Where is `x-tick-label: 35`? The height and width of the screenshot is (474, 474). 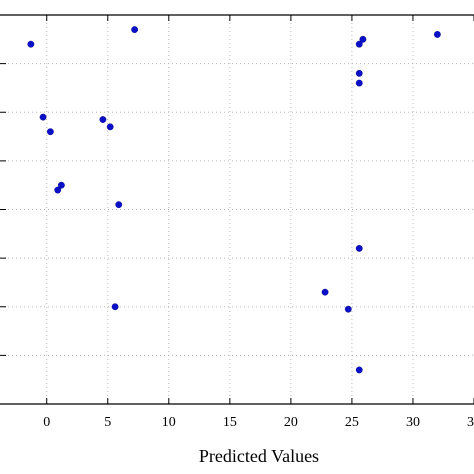
x-tick-label: 35 is located at coordinates (470, 422).